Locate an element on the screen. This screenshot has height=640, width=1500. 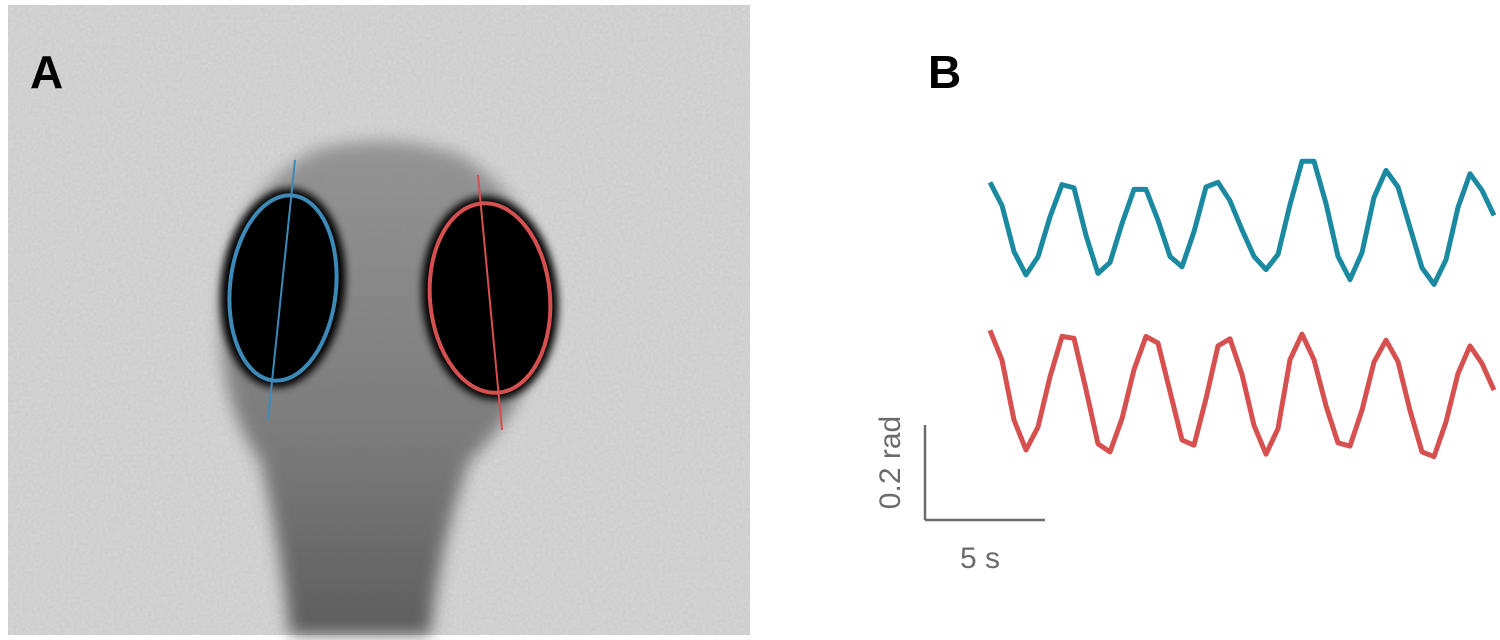
scale-label-y: 0.2 rad is located at coordinates (890, 462).